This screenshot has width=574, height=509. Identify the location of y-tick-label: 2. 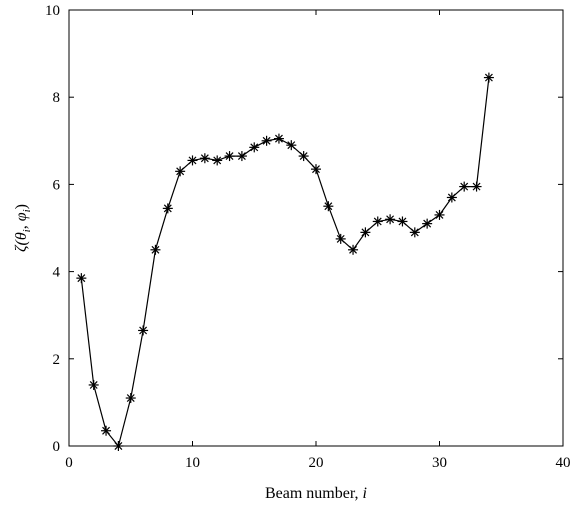
(57, 360).